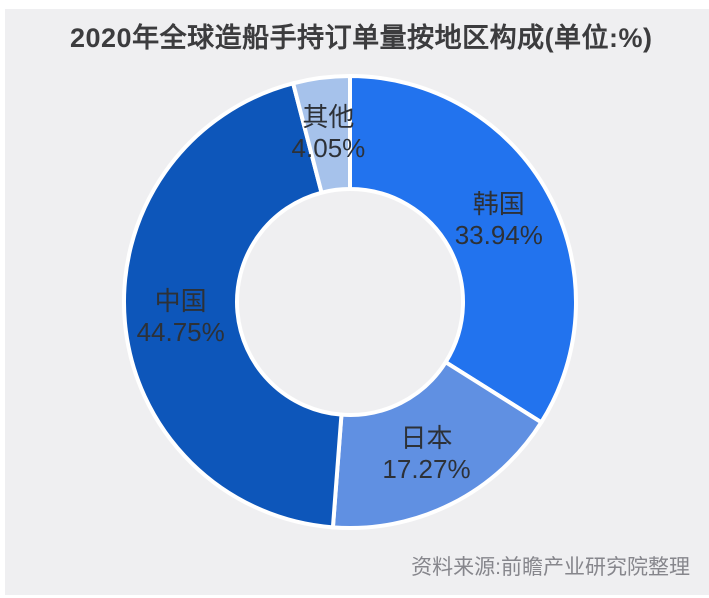  What do you see at coordinates (2, 299) in the screenshot?
I see `white-edge-left` at bounding box center [2, 299].